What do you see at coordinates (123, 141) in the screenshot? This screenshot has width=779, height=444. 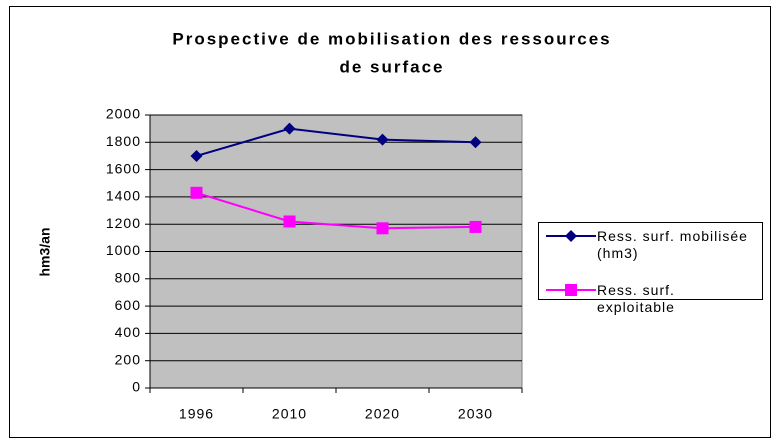 I see `y-tick-label: 1800` at bounding box center [123, 141].